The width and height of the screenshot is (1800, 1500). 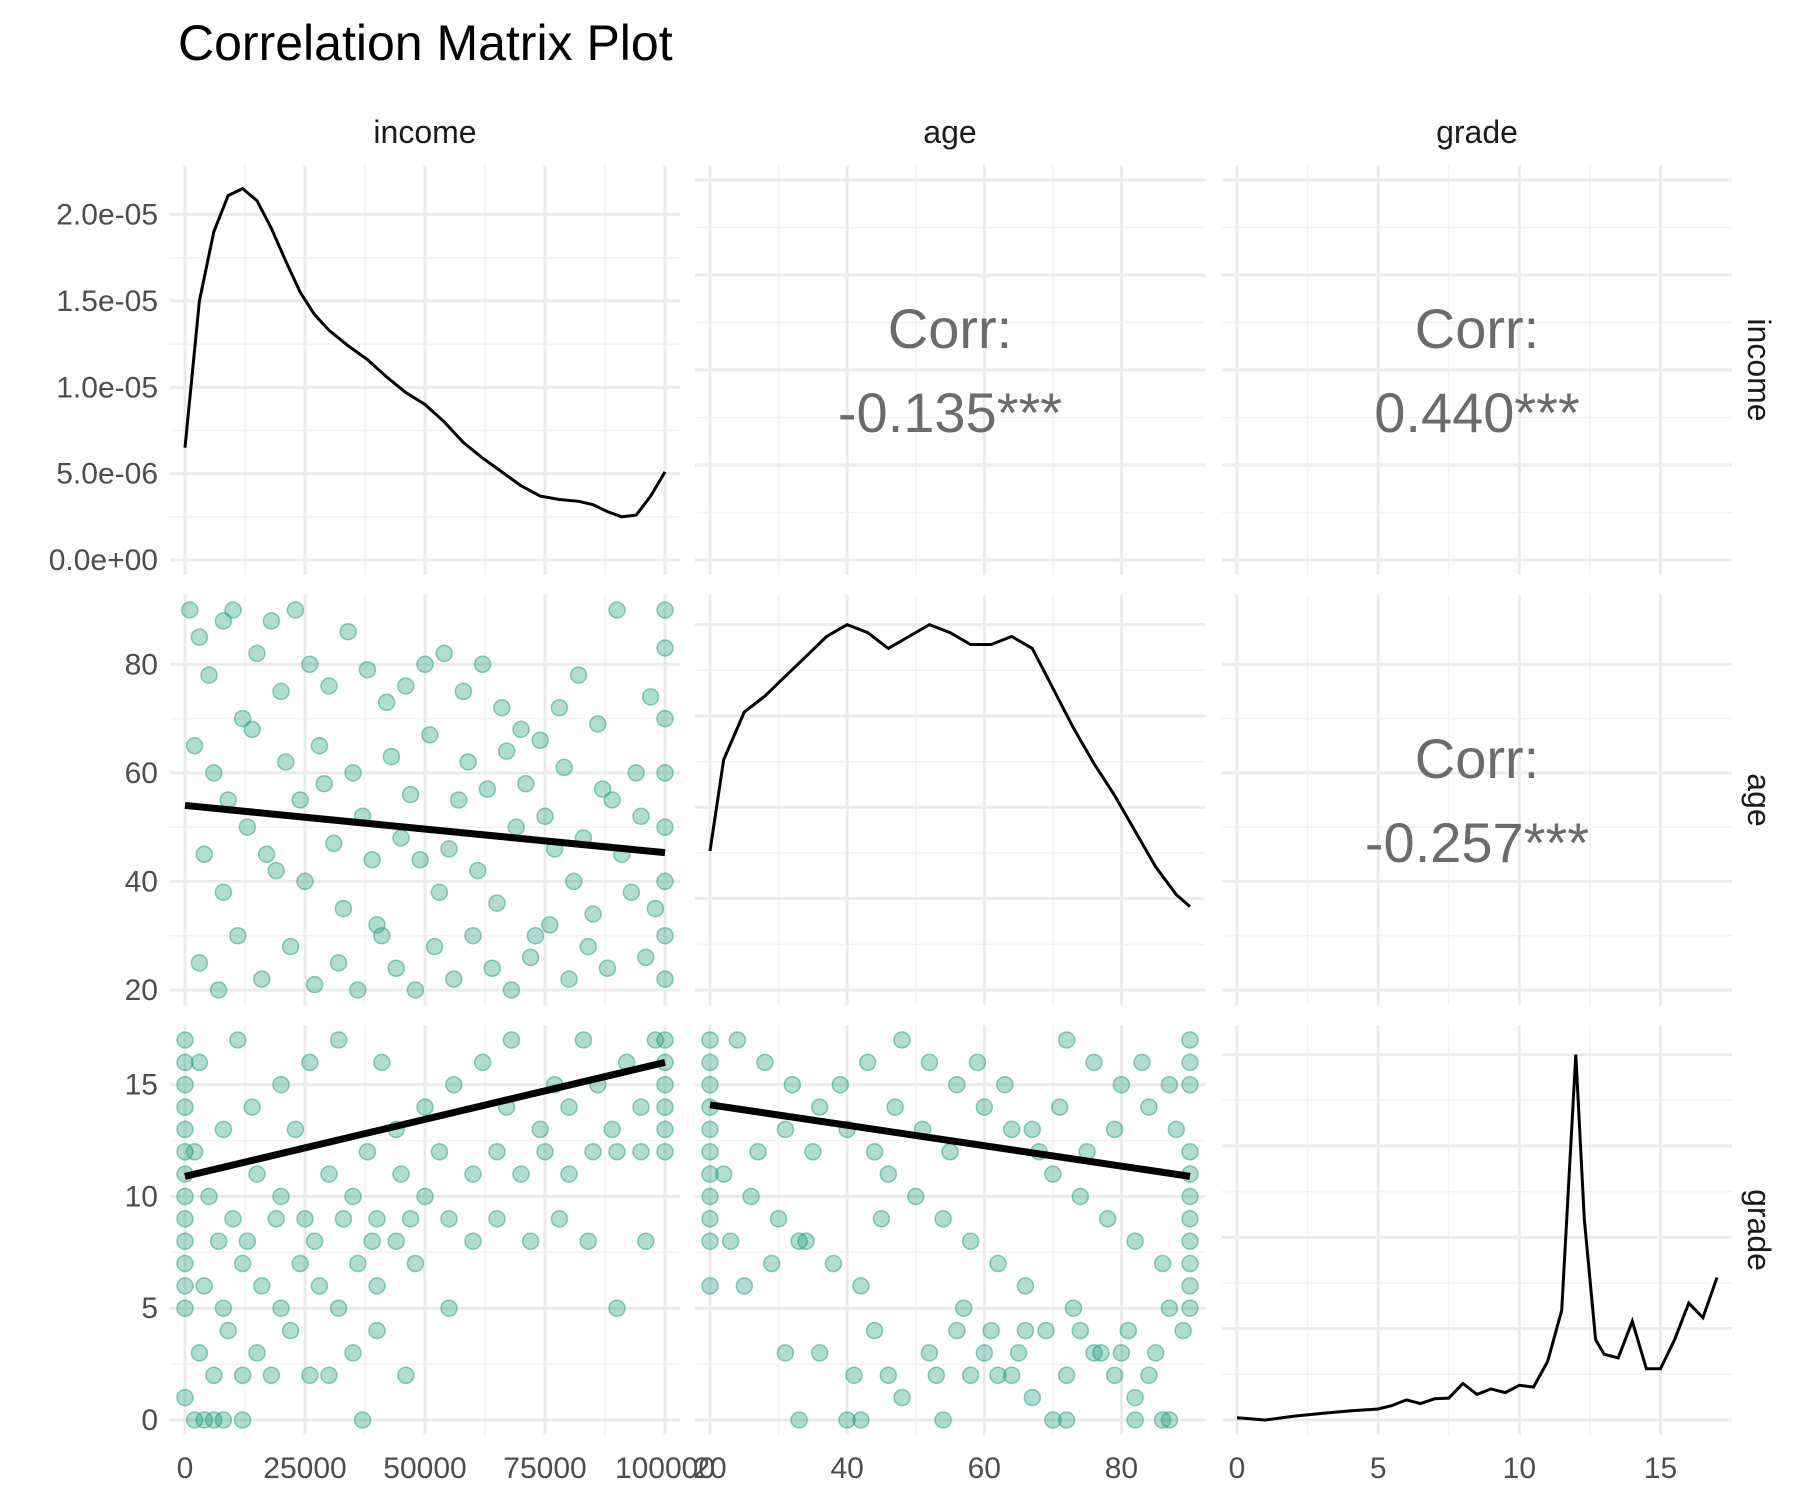 I want to click on scatter-points-age-grade, so click(x=950, y=1230).